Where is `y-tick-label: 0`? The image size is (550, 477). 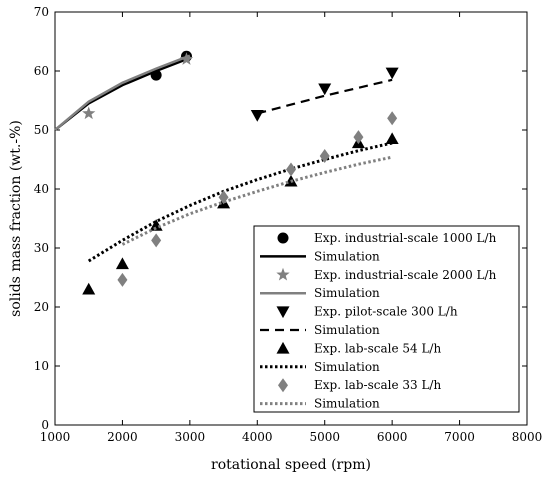
y-tick-label: 0 is located at coordinates (45, 425).